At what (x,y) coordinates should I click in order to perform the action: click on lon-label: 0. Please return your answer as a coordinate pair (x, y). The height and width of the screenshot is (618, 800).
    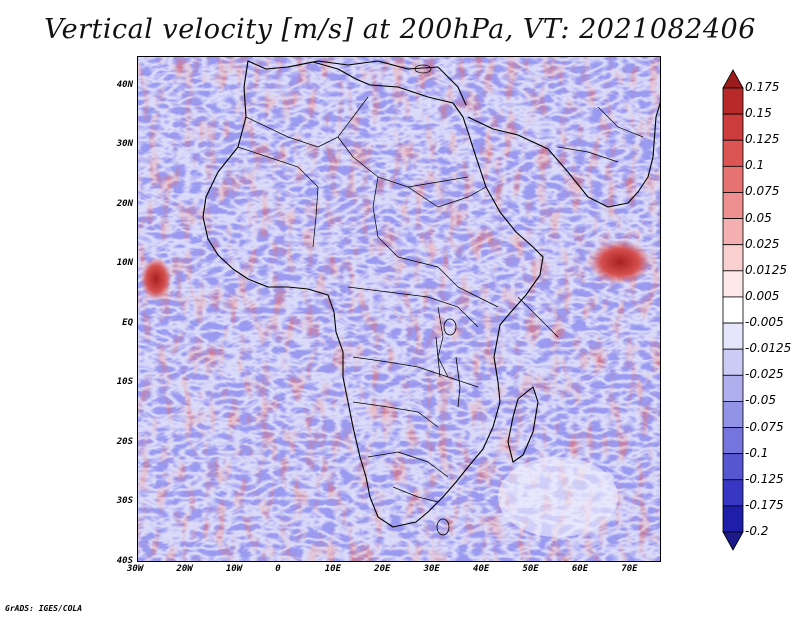
    Looking at the image, I should click on (278, 569).